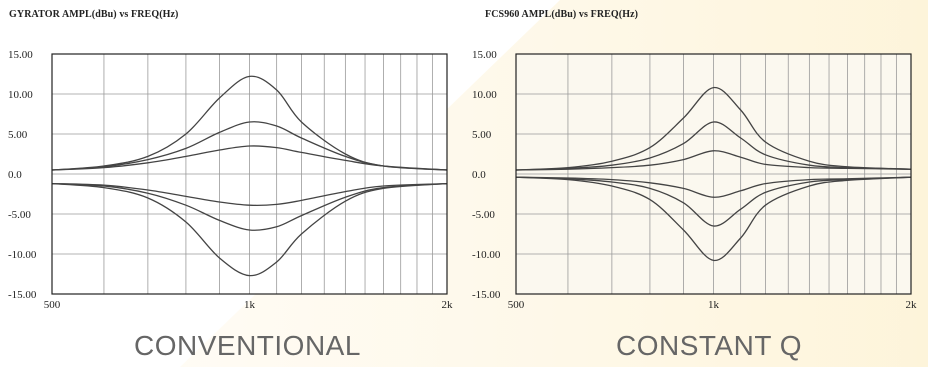 This screenshot has height=367, width=928. What do you see at coordinates (247, 345) in the screenshot?
I see `caption-conventional: CONVENTIONAL` at bounding box center [247, 345].